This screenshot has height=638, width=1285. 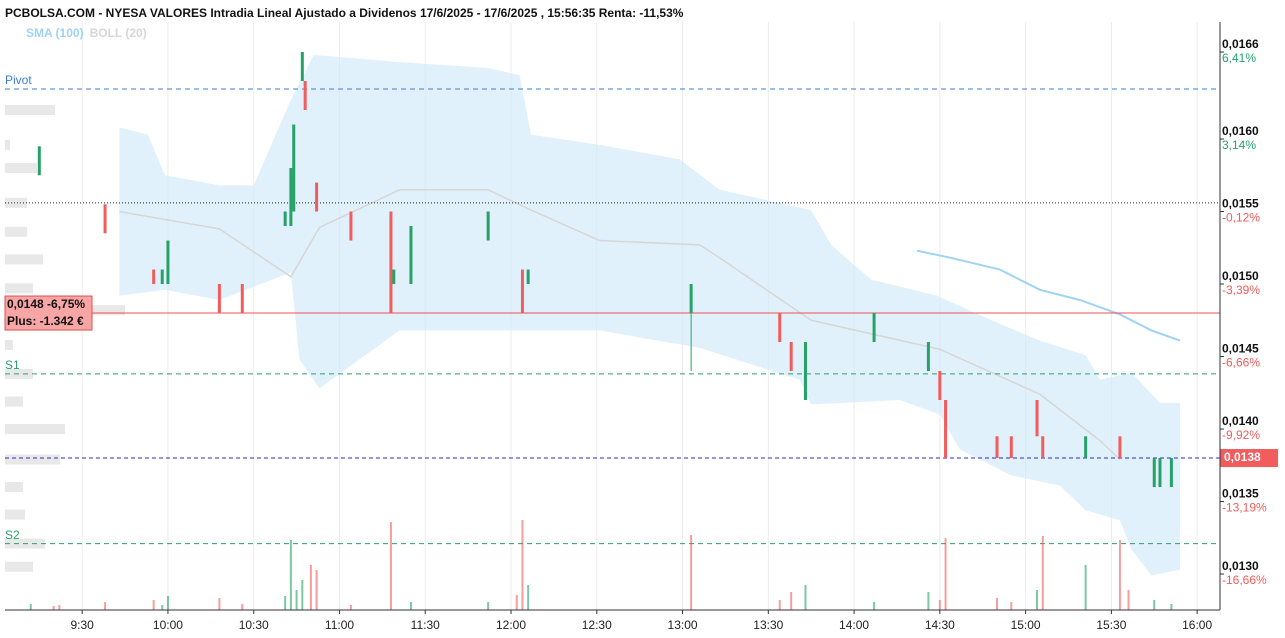 What do you see at coordinates (1240, 276) in the screenshot?
I see `y-tick-label: 0,0150` at bounding box center [1240, 276].